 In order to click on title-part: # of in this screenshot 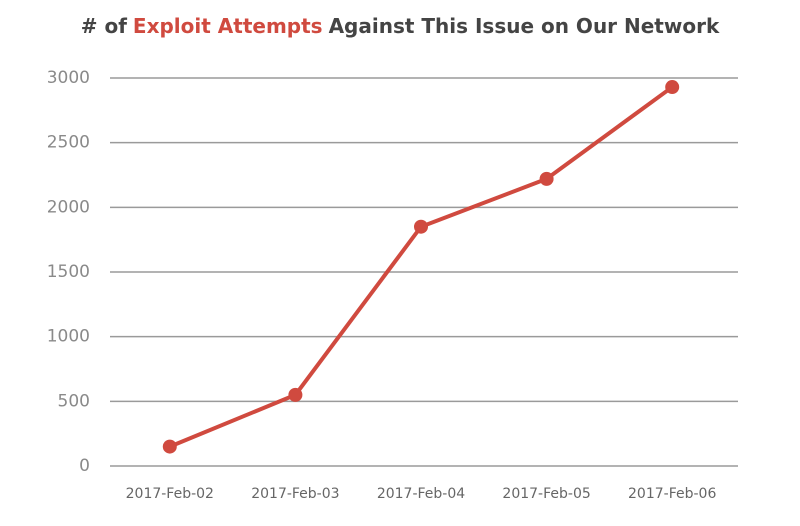, I will do `click(103, 26)`.